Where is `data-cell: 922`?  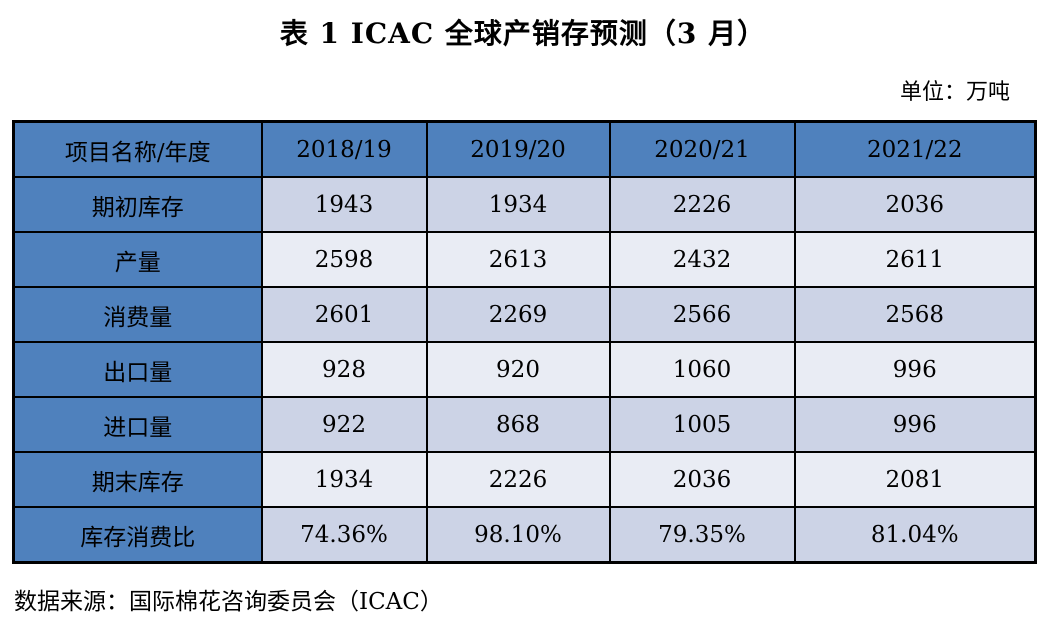 data-cell: 922 is located at coordinates (344, 424).